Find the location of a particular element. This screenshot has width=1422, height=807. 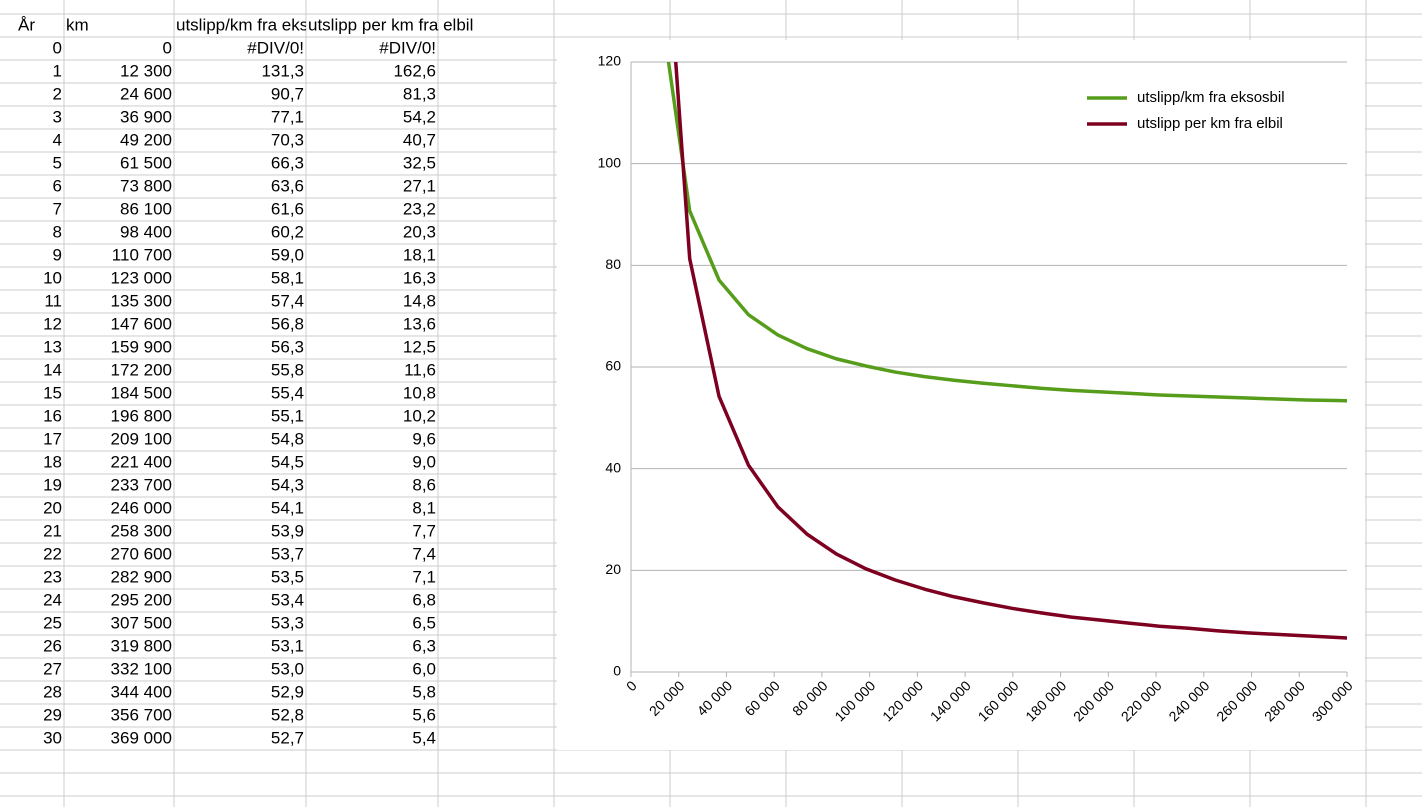

cell-value: 52,8 is located at coordinates (287, 714).